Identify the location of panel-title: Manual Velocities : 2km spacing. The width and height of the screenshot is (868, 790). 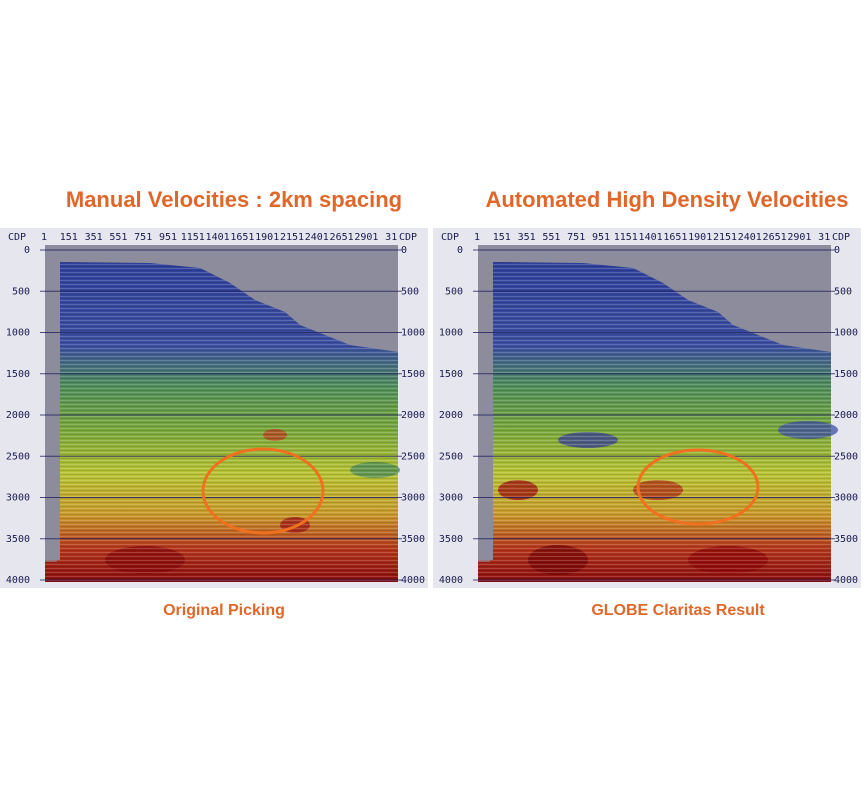
(234, 199).